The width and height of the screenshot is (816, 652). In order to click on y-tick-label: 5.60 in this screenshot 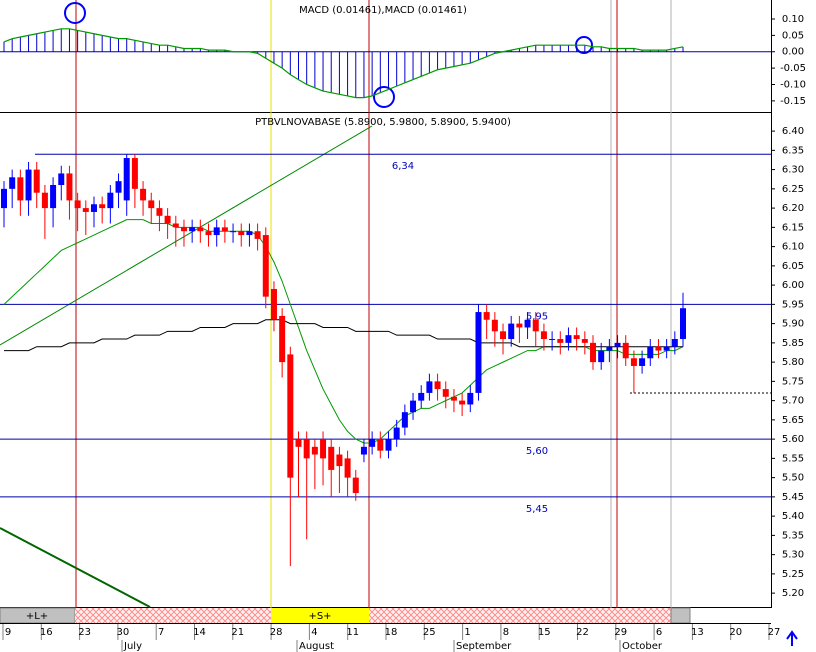, I will do `click(793, 439)`.